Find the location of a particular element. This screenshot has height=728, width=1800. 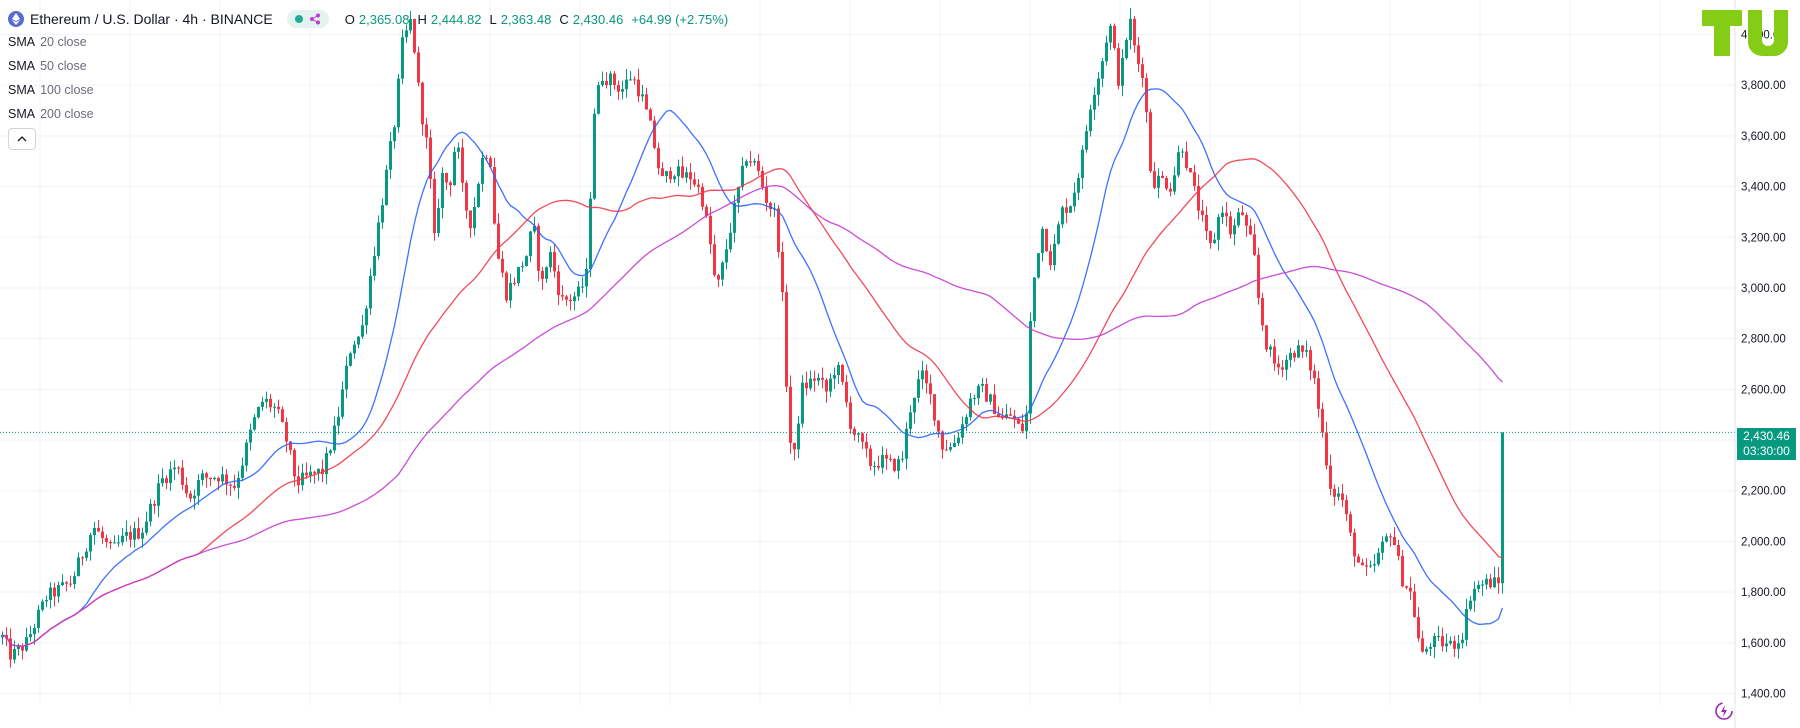

price-axis-tick: 2,000.00 is located at coordinates (1763, 542).